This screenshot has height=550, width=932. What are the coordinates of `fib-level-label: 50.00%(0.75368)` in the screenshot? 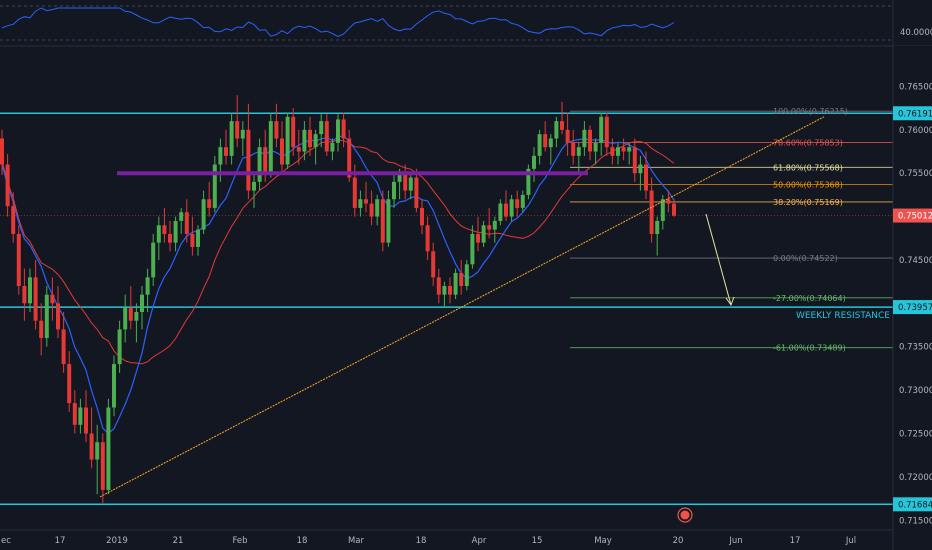 It's located at (808, 185).